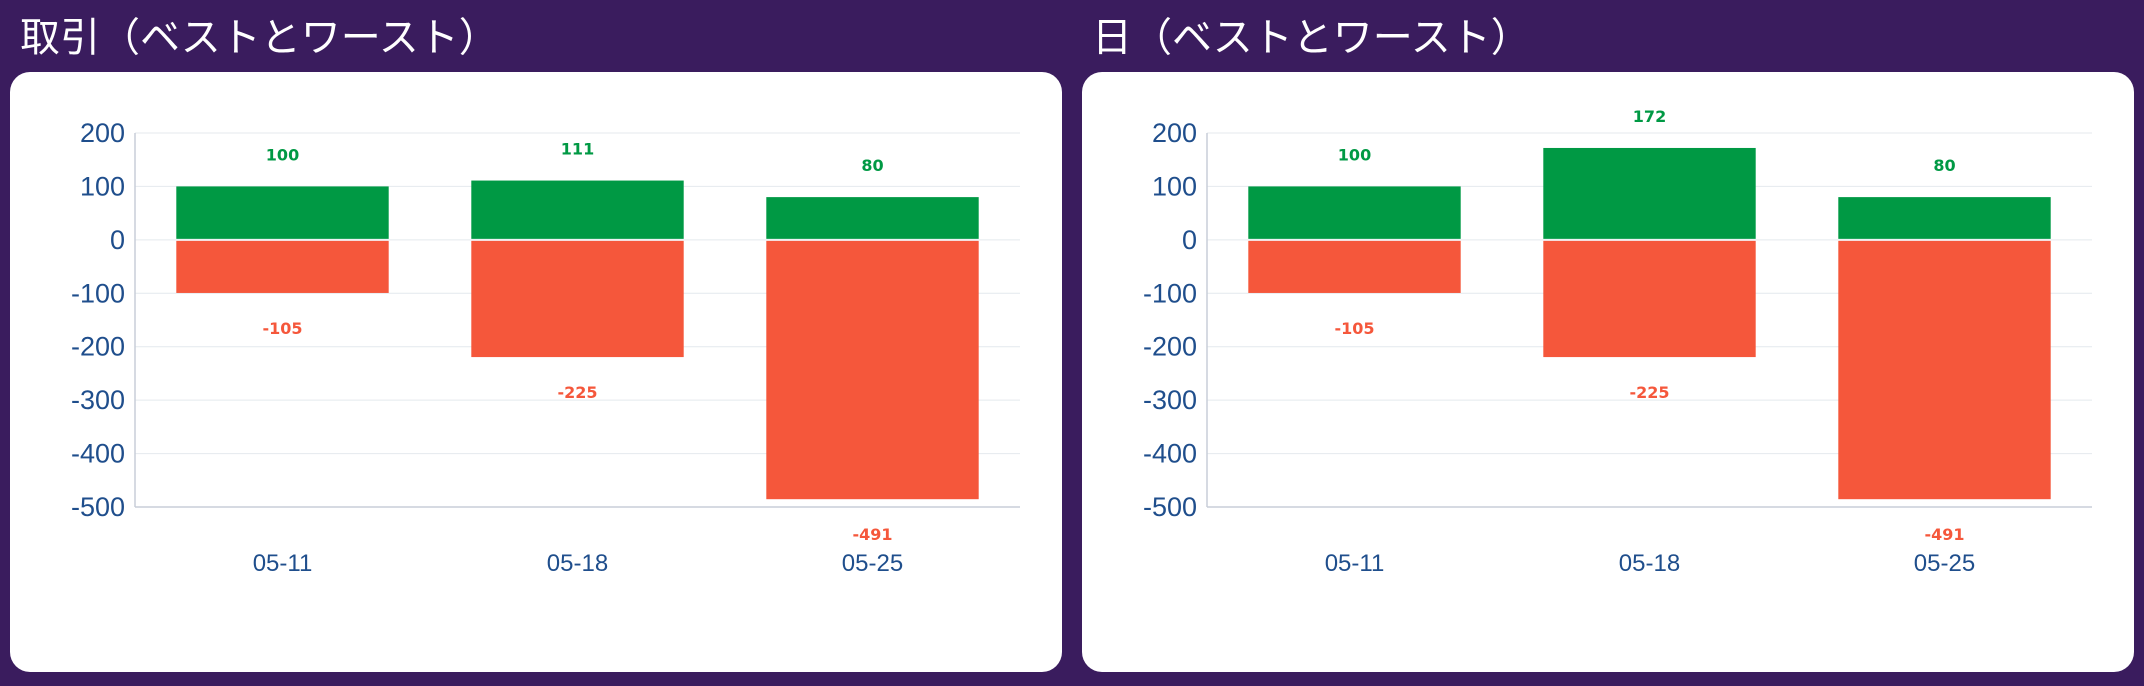 The image size is (2144, 686). Describe the element at coordinates (577, 149) in the screenshot. I see `best-value-label: 111` at that location.